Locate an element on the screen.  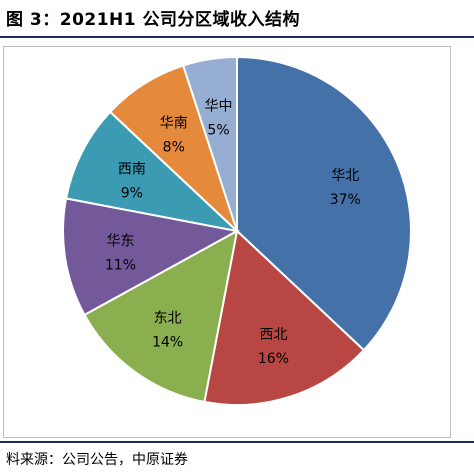
slice-value-label: 16% is located at coordinates (273, 359).